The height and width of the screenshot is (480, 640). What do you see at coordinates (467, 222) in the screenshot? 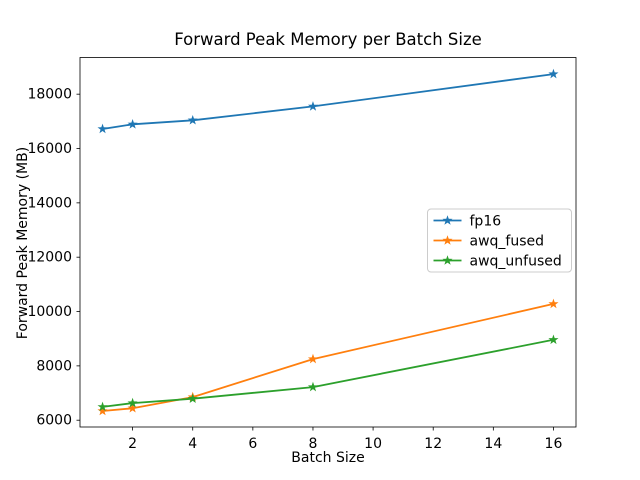
I see `legend-item-fp16: fp16` at bounding box center [467, 222].